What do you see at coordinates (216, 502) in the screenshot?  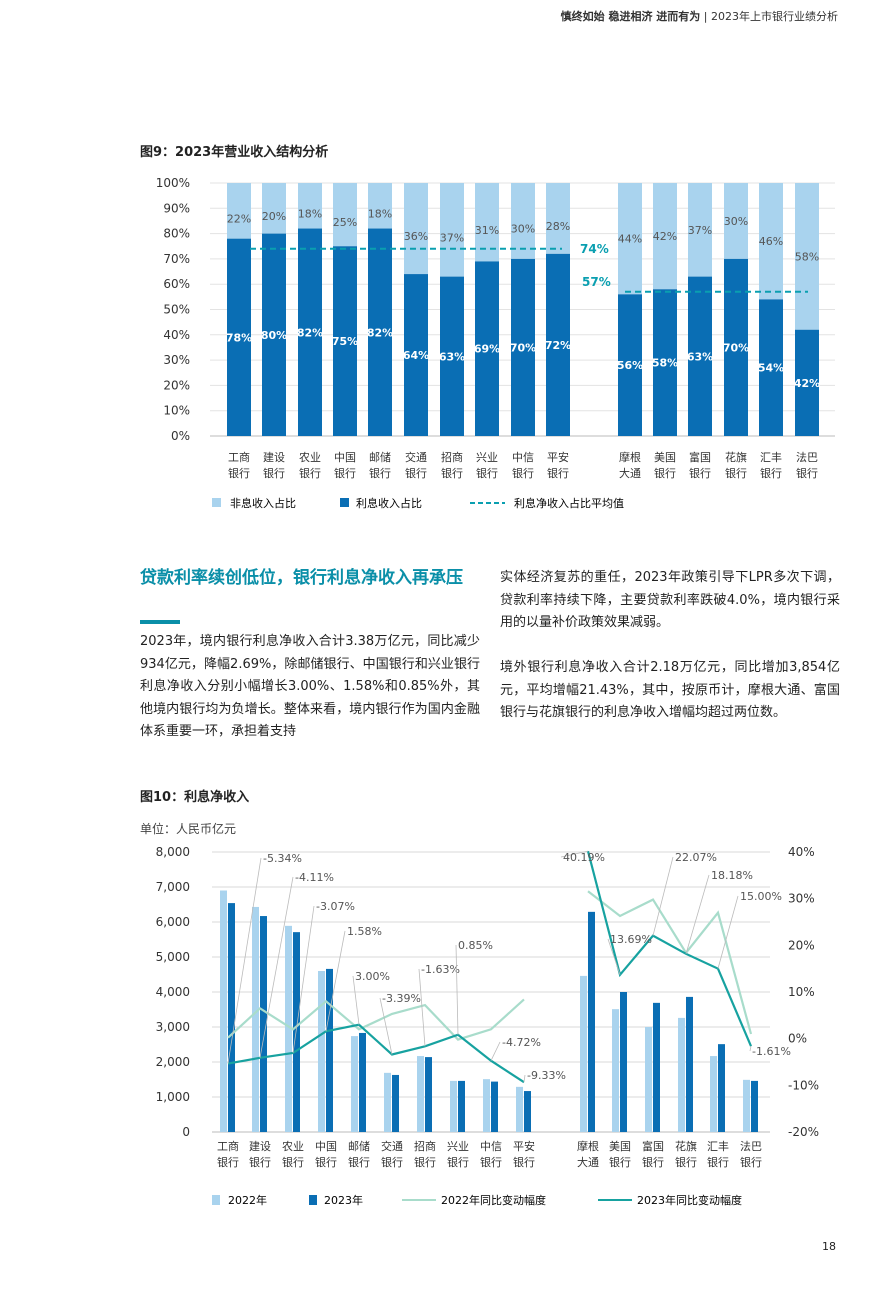 I see `legend-swatch-non-interest` at bounding box center [216, 502].